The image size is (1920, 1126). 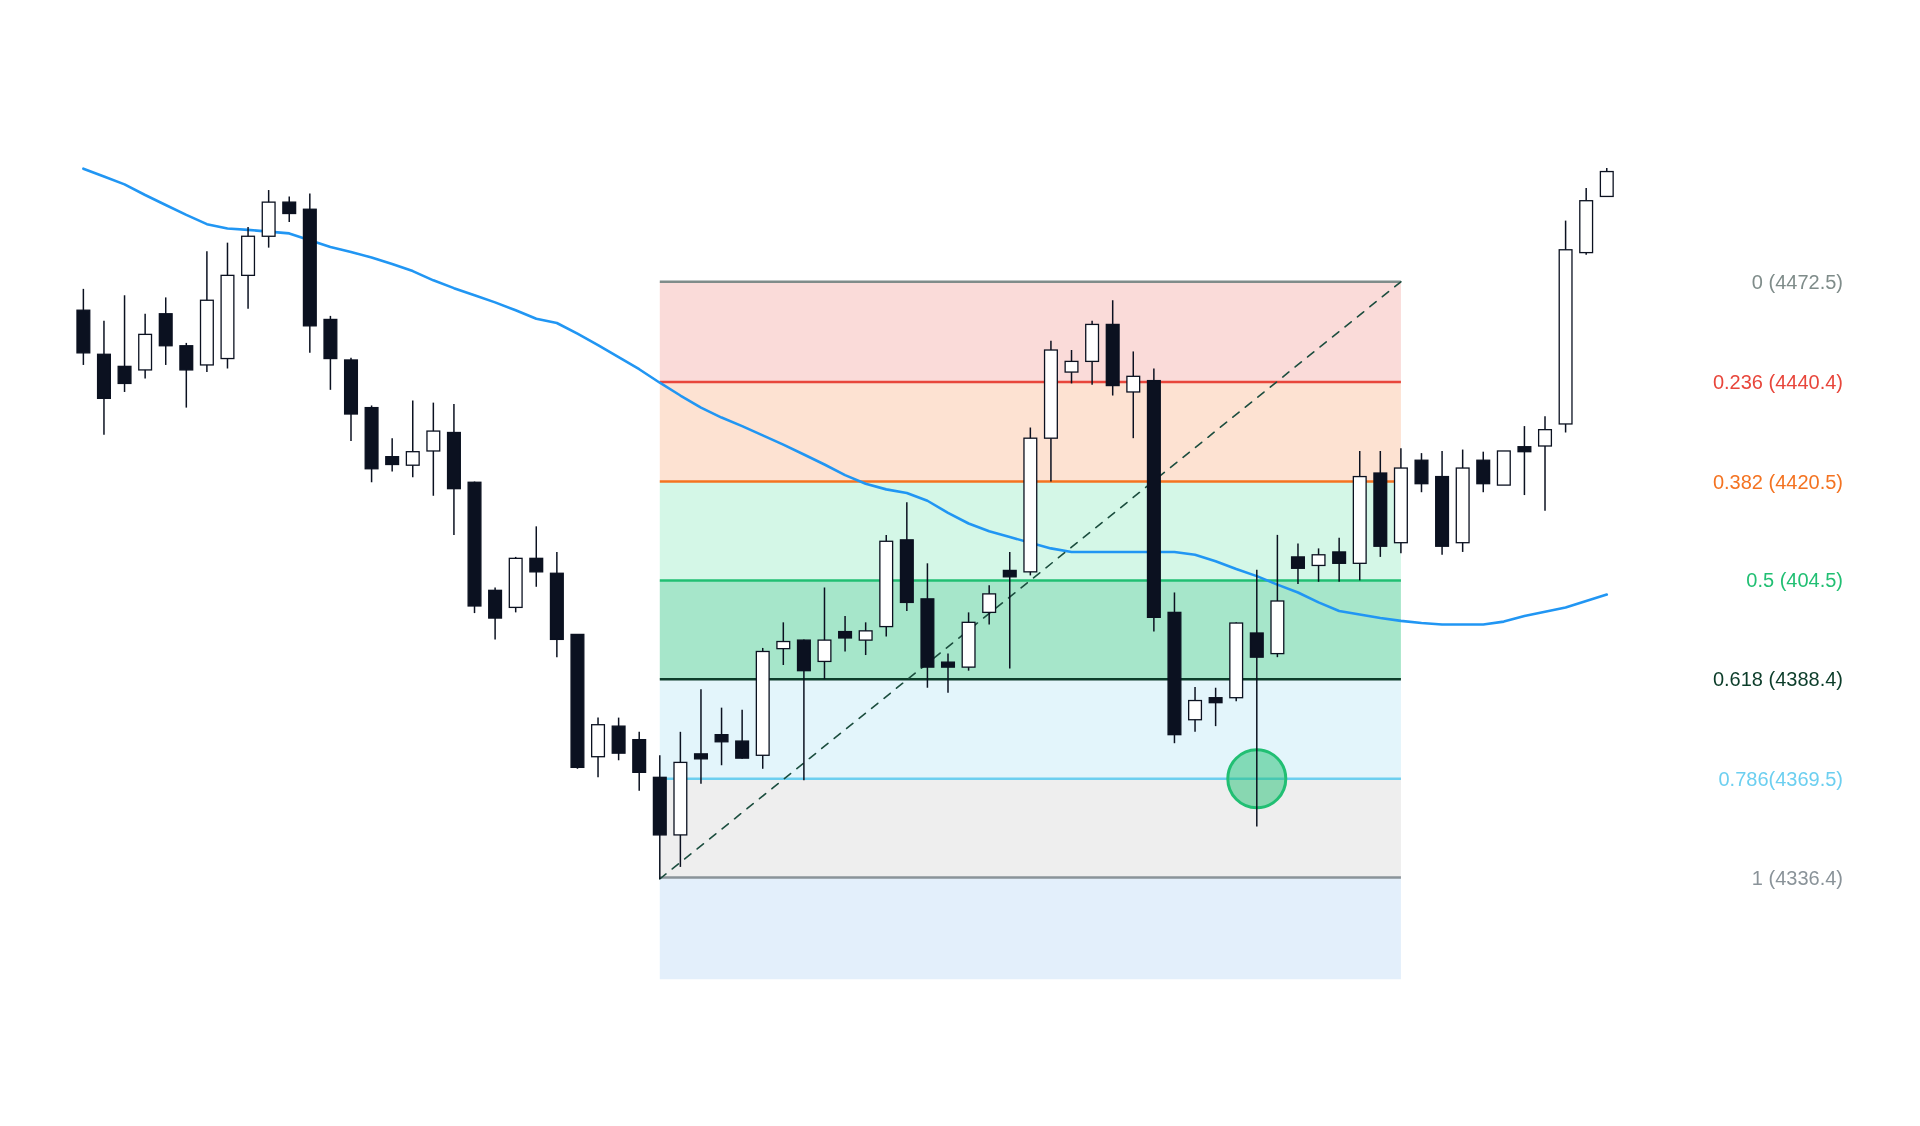 I want to click on text: 0.5 (404.5), so click(x=1794, y=580).